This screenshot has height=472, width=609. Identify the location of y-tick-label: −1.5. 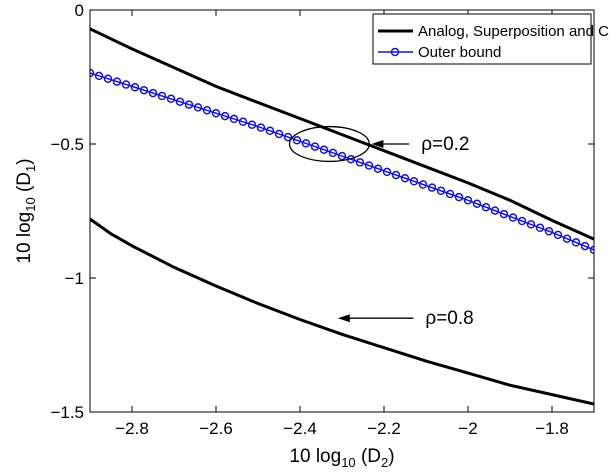
(67, 412).